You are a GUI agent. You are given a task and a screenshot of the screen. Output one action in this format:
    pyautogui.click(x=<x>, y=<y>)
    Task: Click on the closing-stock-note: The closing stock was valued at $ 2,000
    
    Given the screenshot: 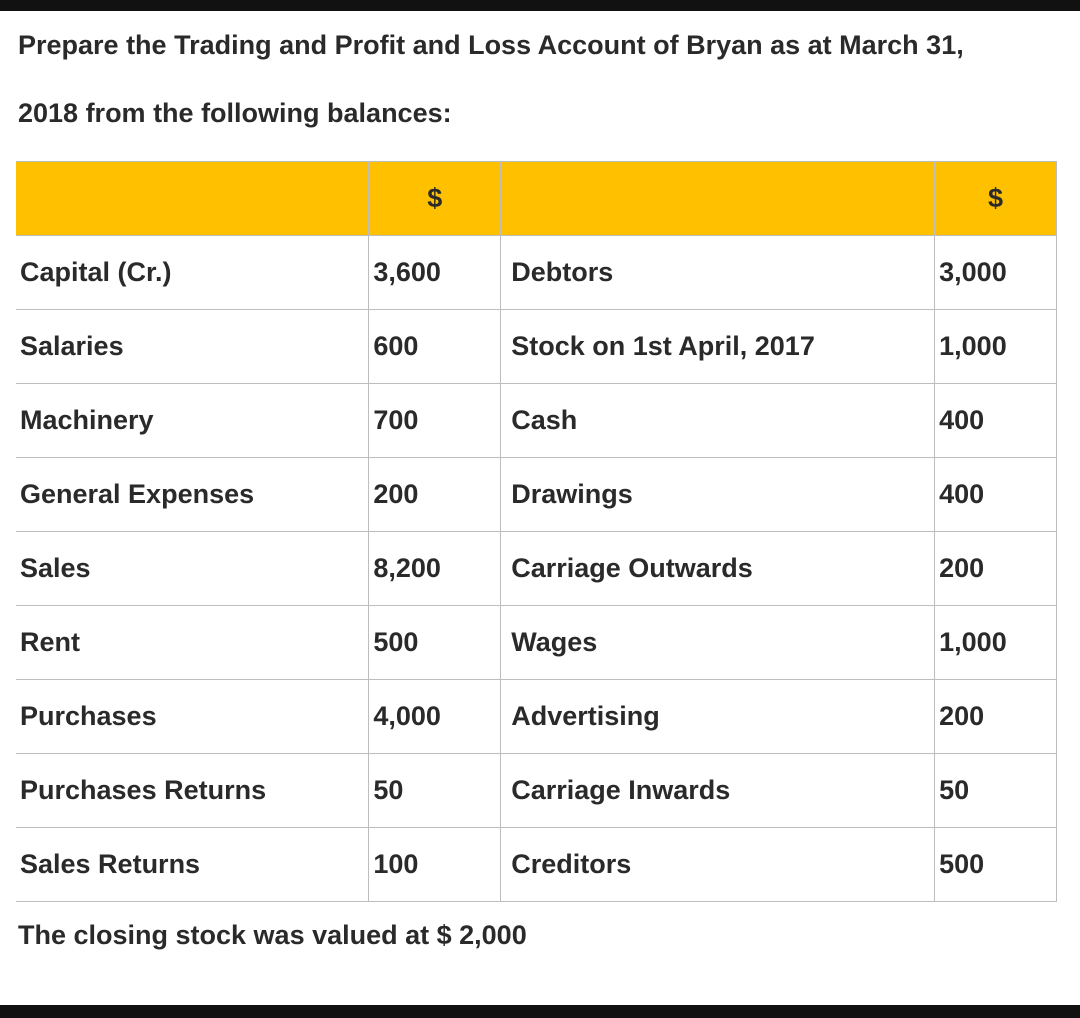 What is the action you would take?
    pyautogui.click(x=272, y=935)
    